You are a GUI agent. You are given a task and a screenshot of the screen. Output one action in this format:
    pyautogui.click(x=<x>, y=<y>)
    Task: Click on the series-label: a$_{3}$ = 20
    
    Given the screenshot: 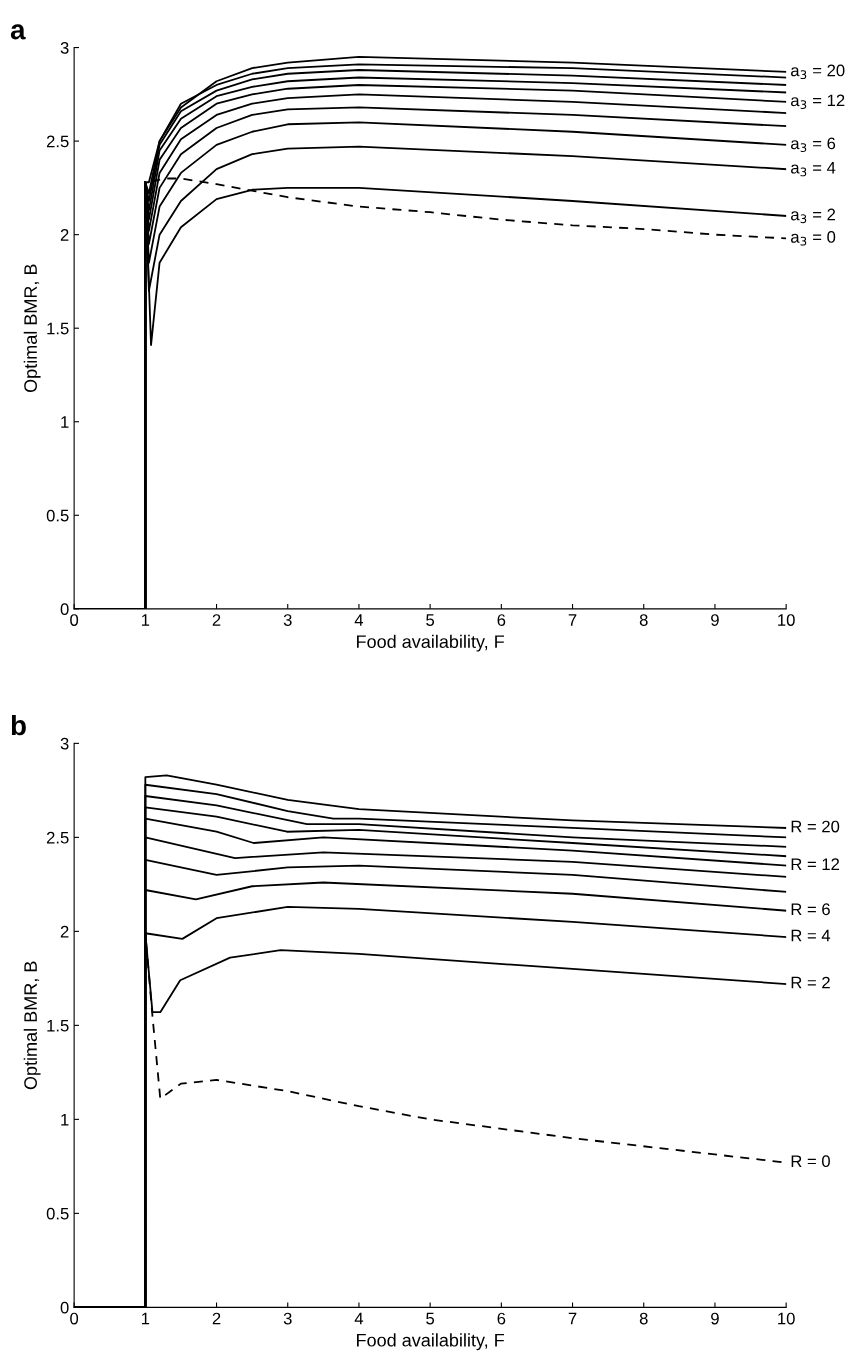 What is the action you would take?
    pyautogui.click(x=818, y=72)
    